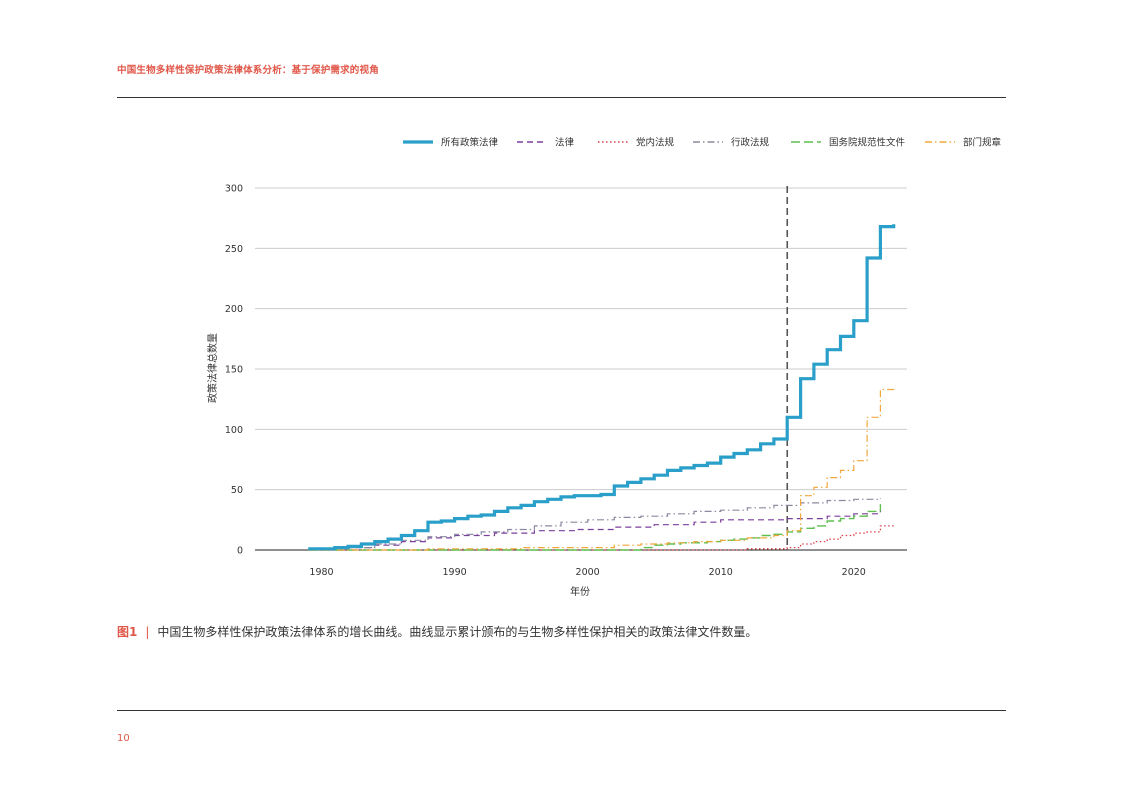  Describe the element at coordinates (854, 572) in the screenshot. I see `x-tick-label: 2020` at that location.